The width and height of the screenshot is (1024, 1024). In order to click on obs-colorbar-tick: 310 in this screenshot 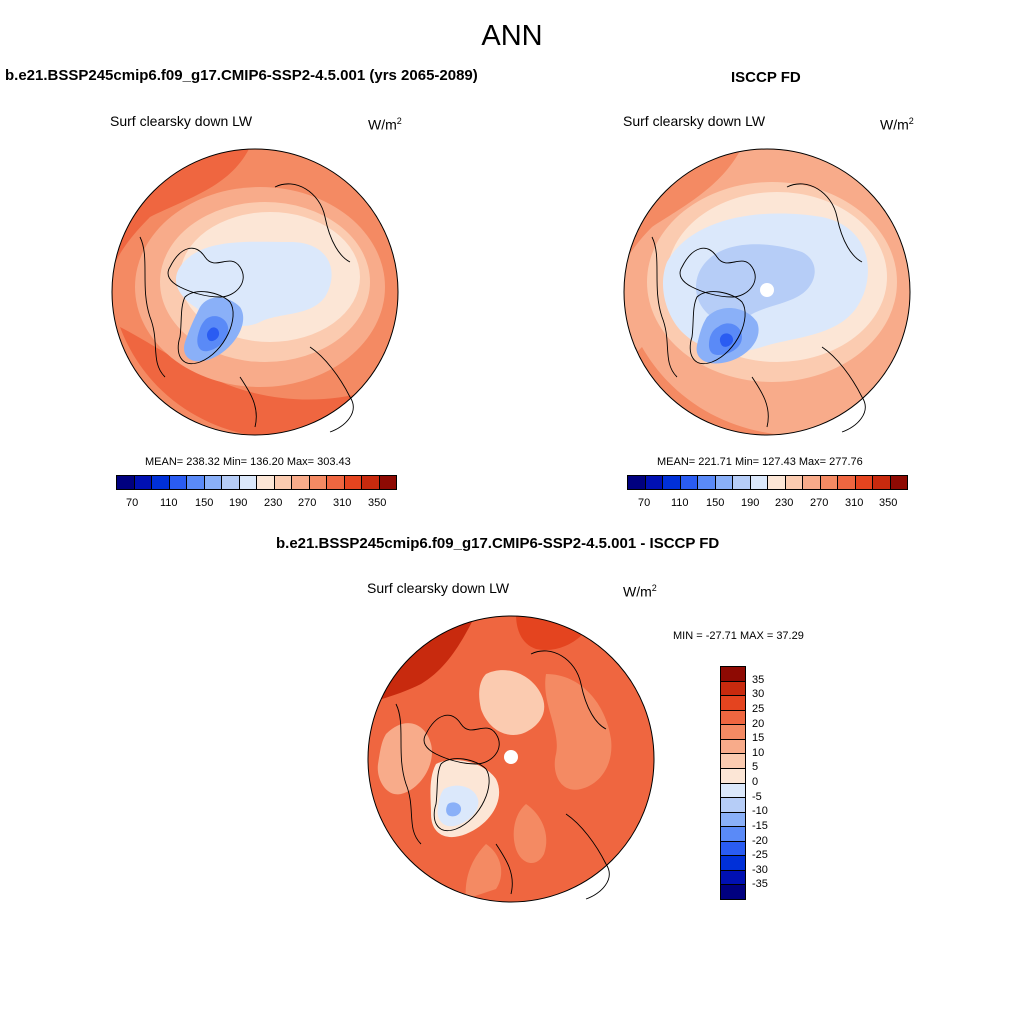, I will do `click(854, 503)`.